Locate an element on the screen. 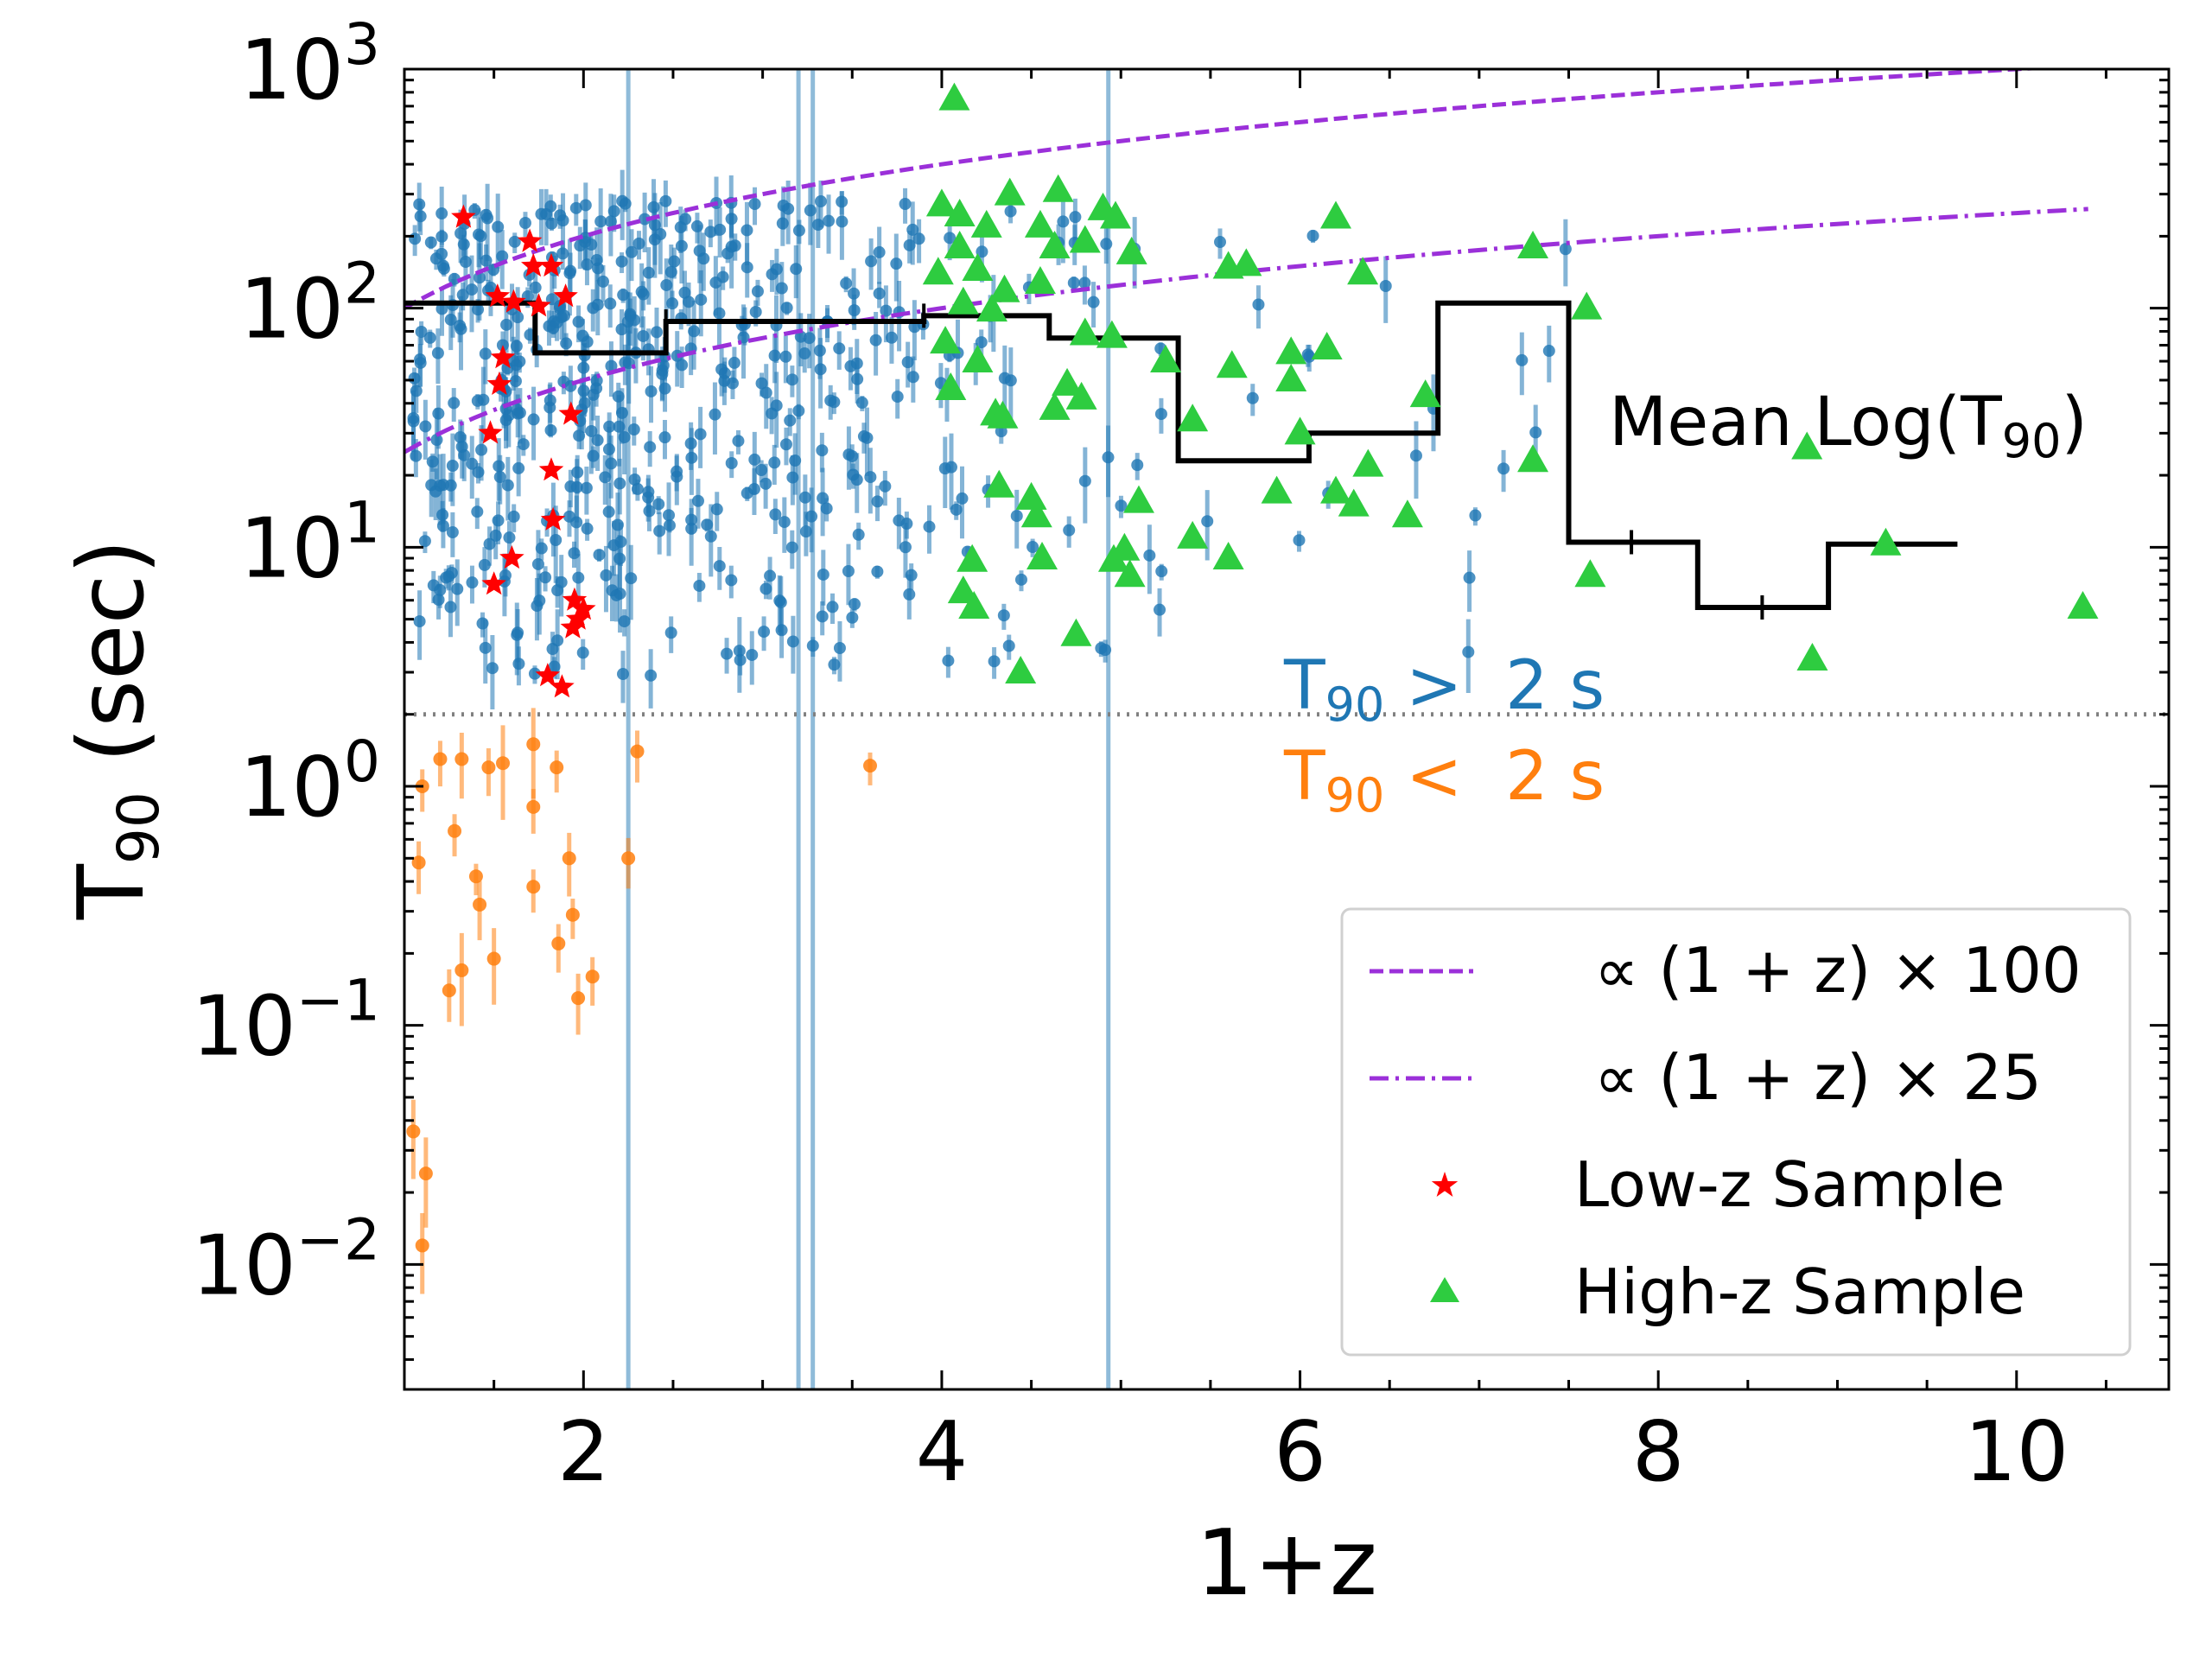  y-tick-exponent: −1 is located at coordinates (338, 1001).